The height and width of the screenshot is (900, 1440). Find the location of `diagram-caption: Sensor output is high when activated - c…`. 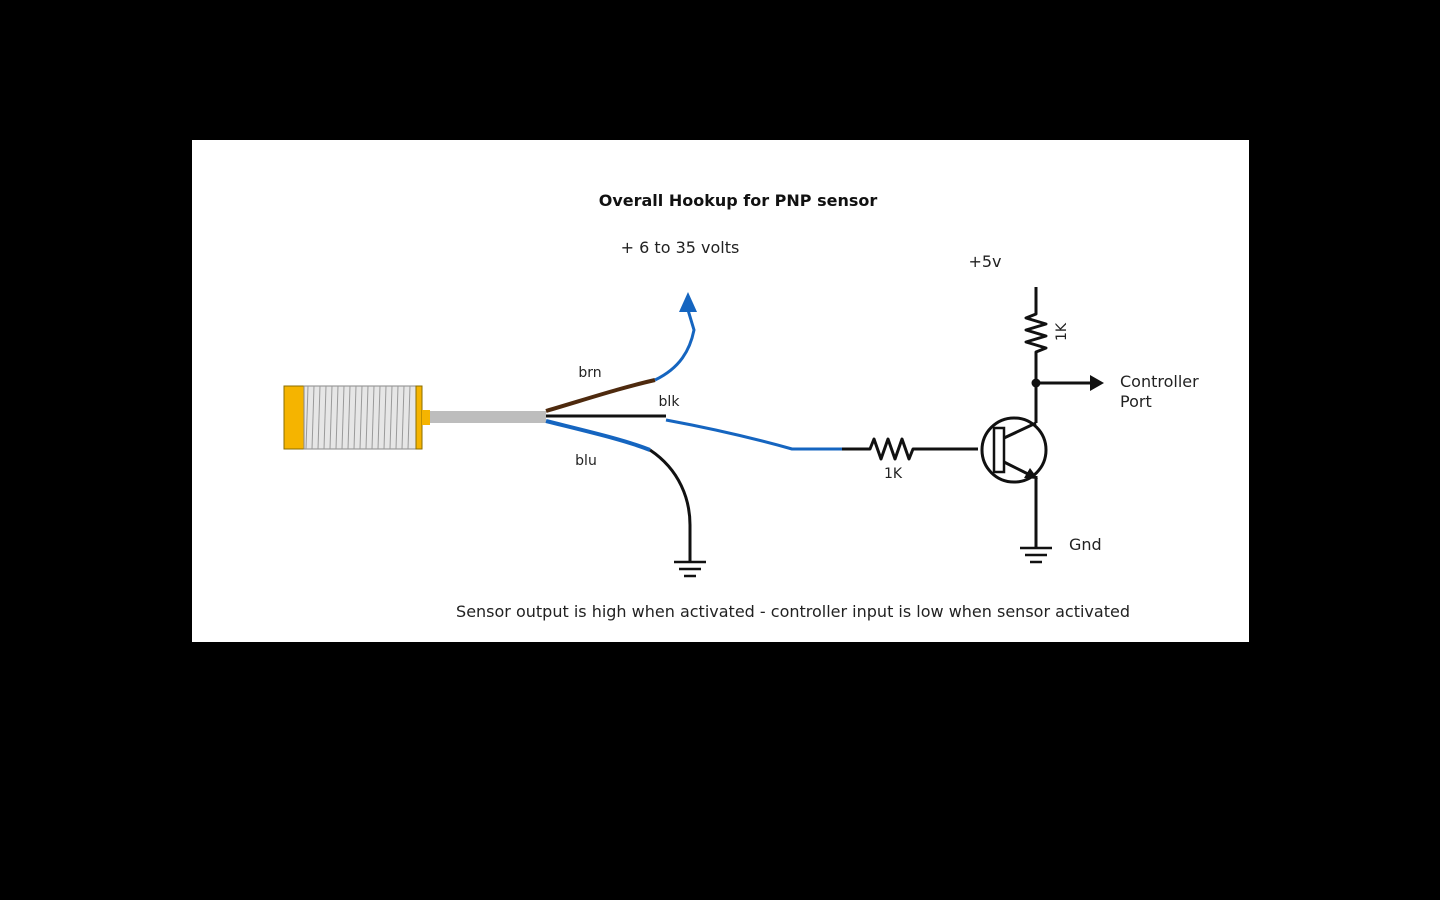

diagram-caption: Sensor output is high when activated - c… is located at coordinates (793, 611).